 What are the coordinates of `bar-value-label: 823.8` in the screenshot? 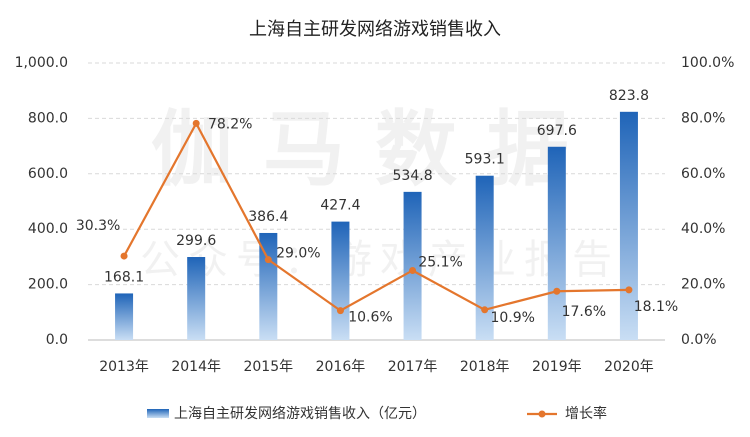 It's located at (629, 96).